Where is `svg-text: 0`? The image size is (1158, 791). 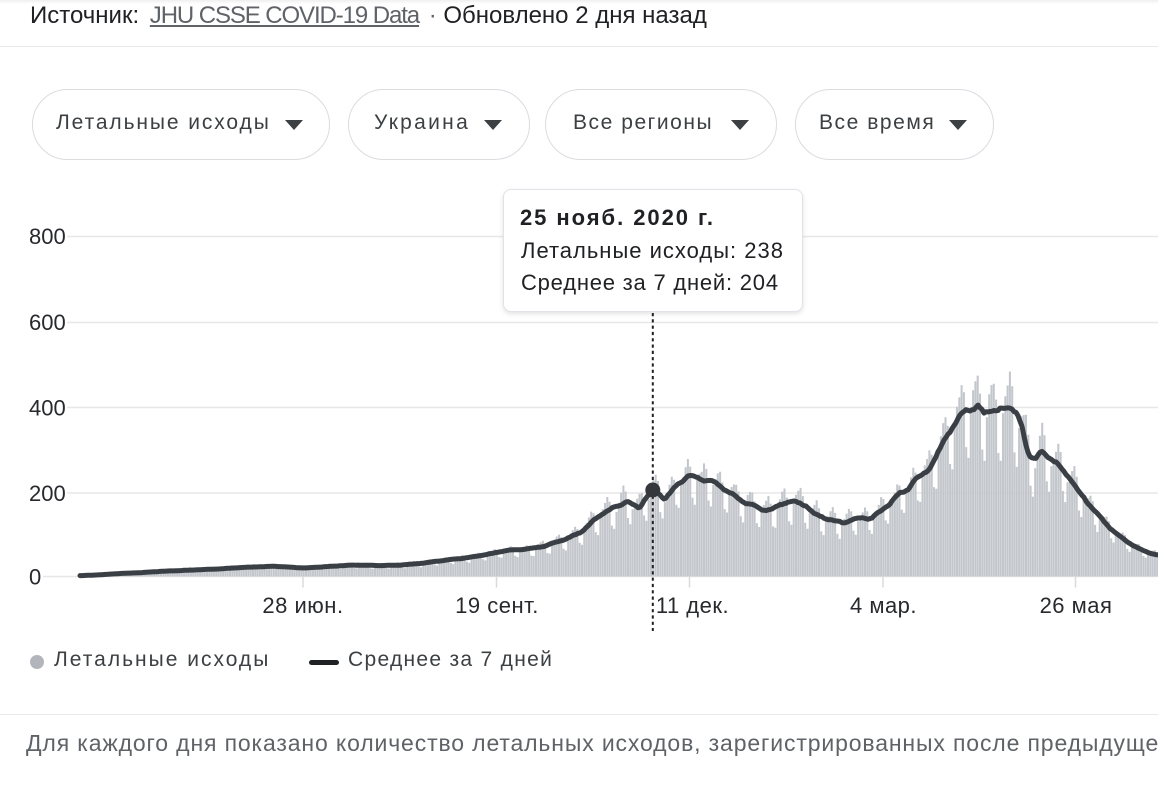 svg-text: 0 is located at coordinates (35, 577).